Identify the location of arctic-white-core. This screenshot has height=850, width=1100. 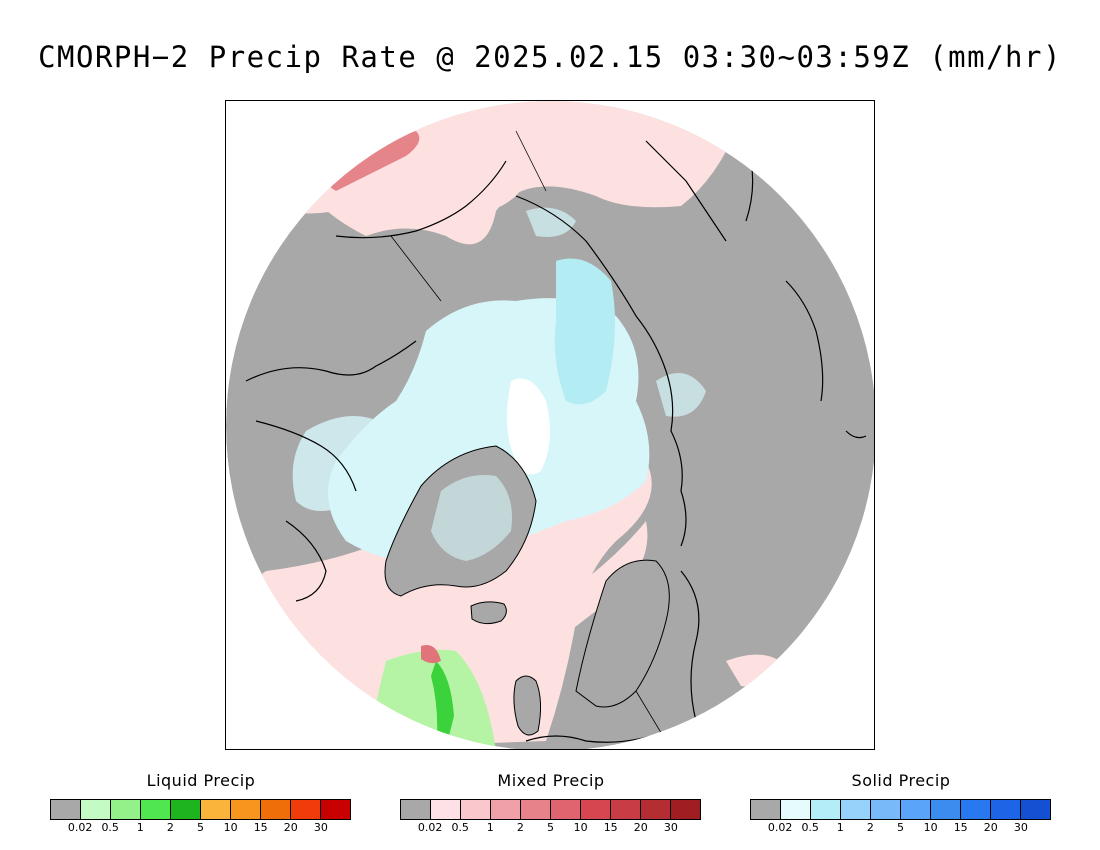
(528, 426).